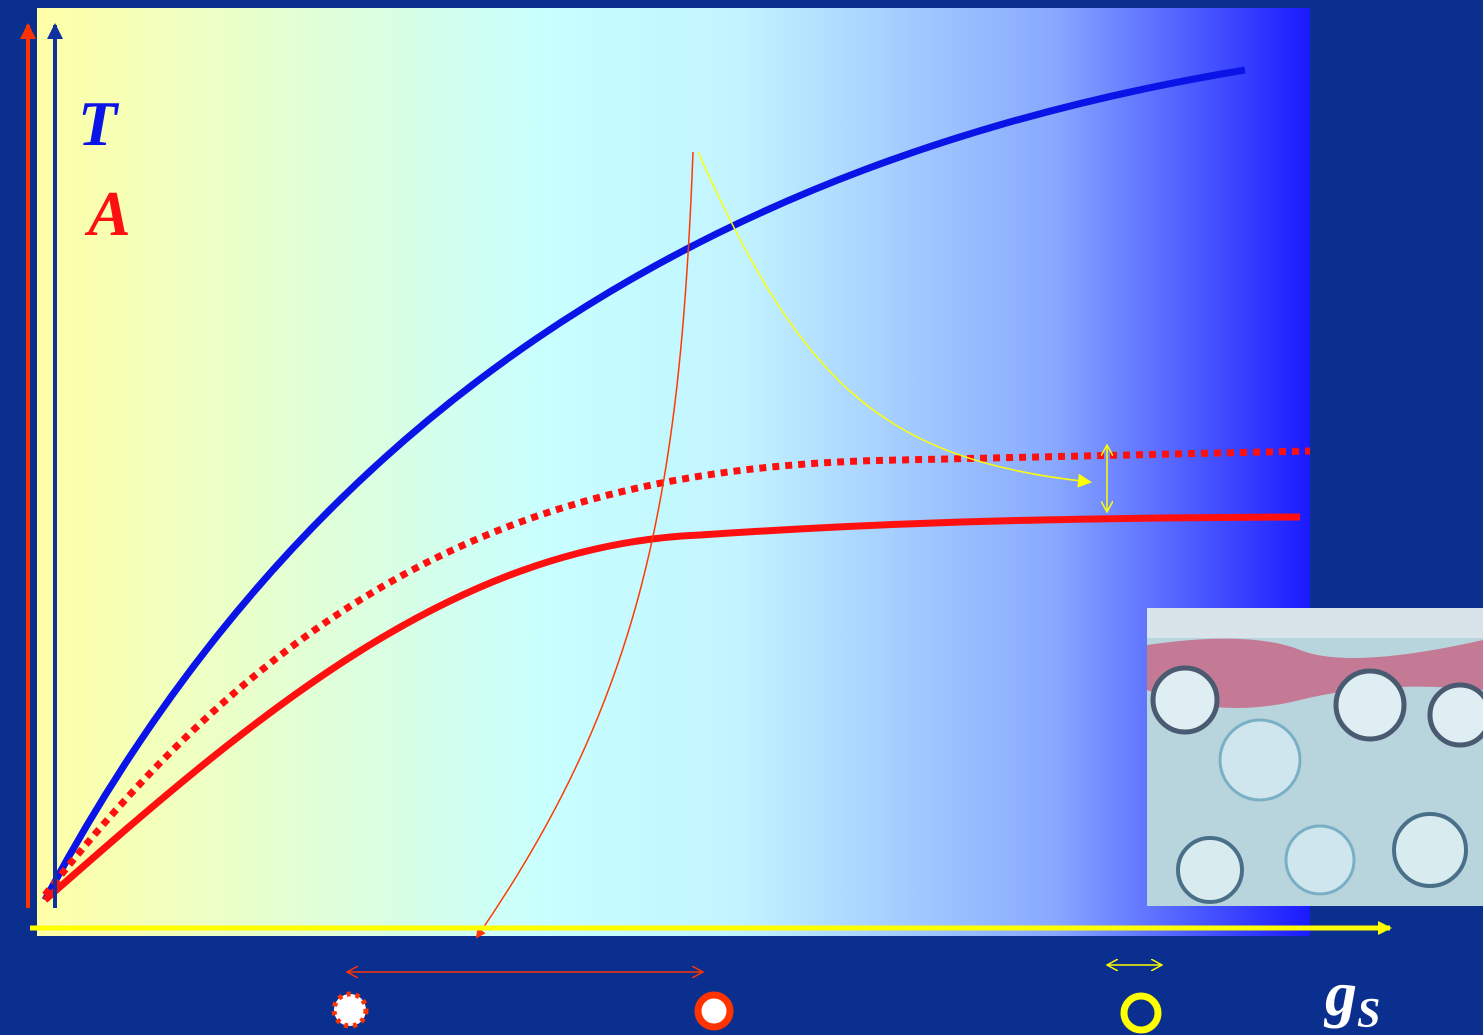 The image size is (1483, 1035). Describe the element at coordinates (99, 123) in the screenshot. I see `label-t: T` at that location.